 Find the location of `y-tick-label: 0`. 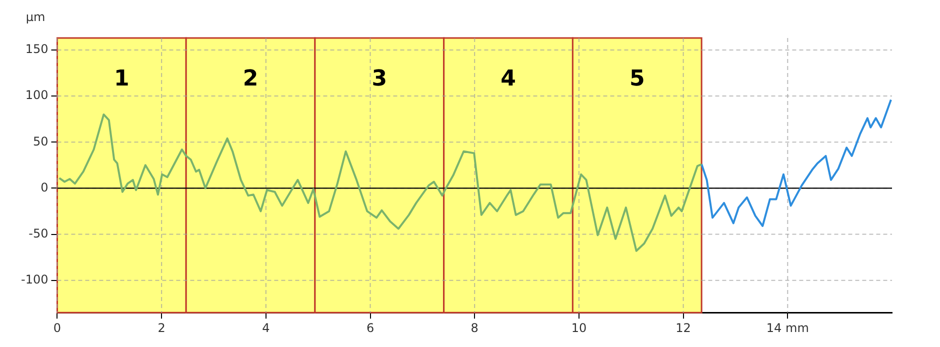

y-tick-label: 0 is located at coordinates (44, 187).